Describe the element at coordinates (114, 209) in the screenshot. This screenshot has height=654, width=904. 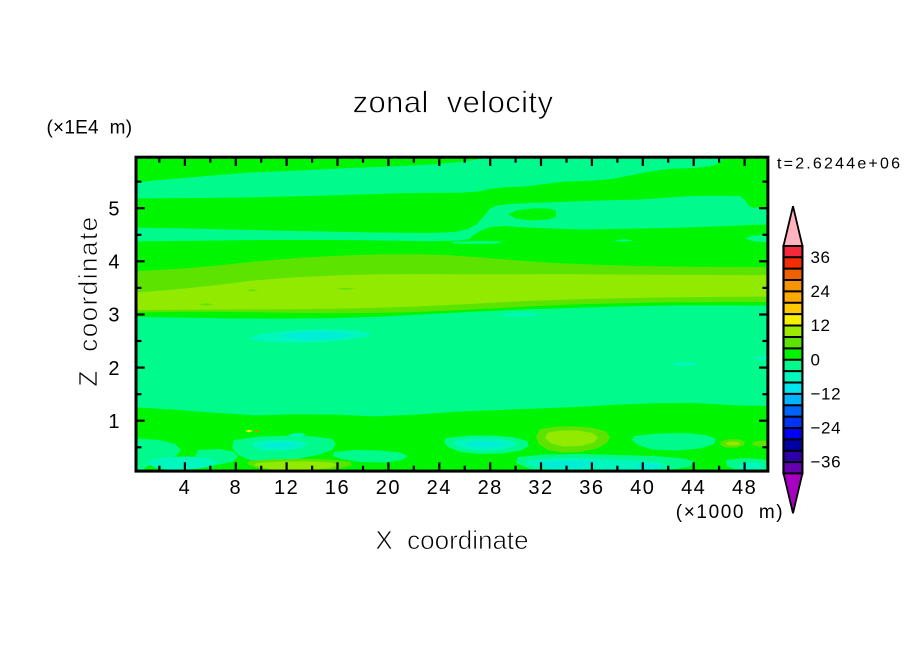
I see `svg-text: 5` at that location.